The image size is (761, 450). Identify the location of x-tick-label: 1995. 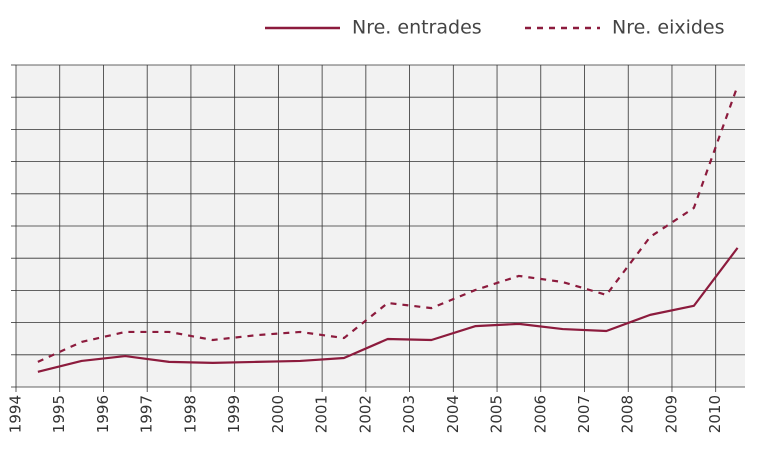
(59, 414).